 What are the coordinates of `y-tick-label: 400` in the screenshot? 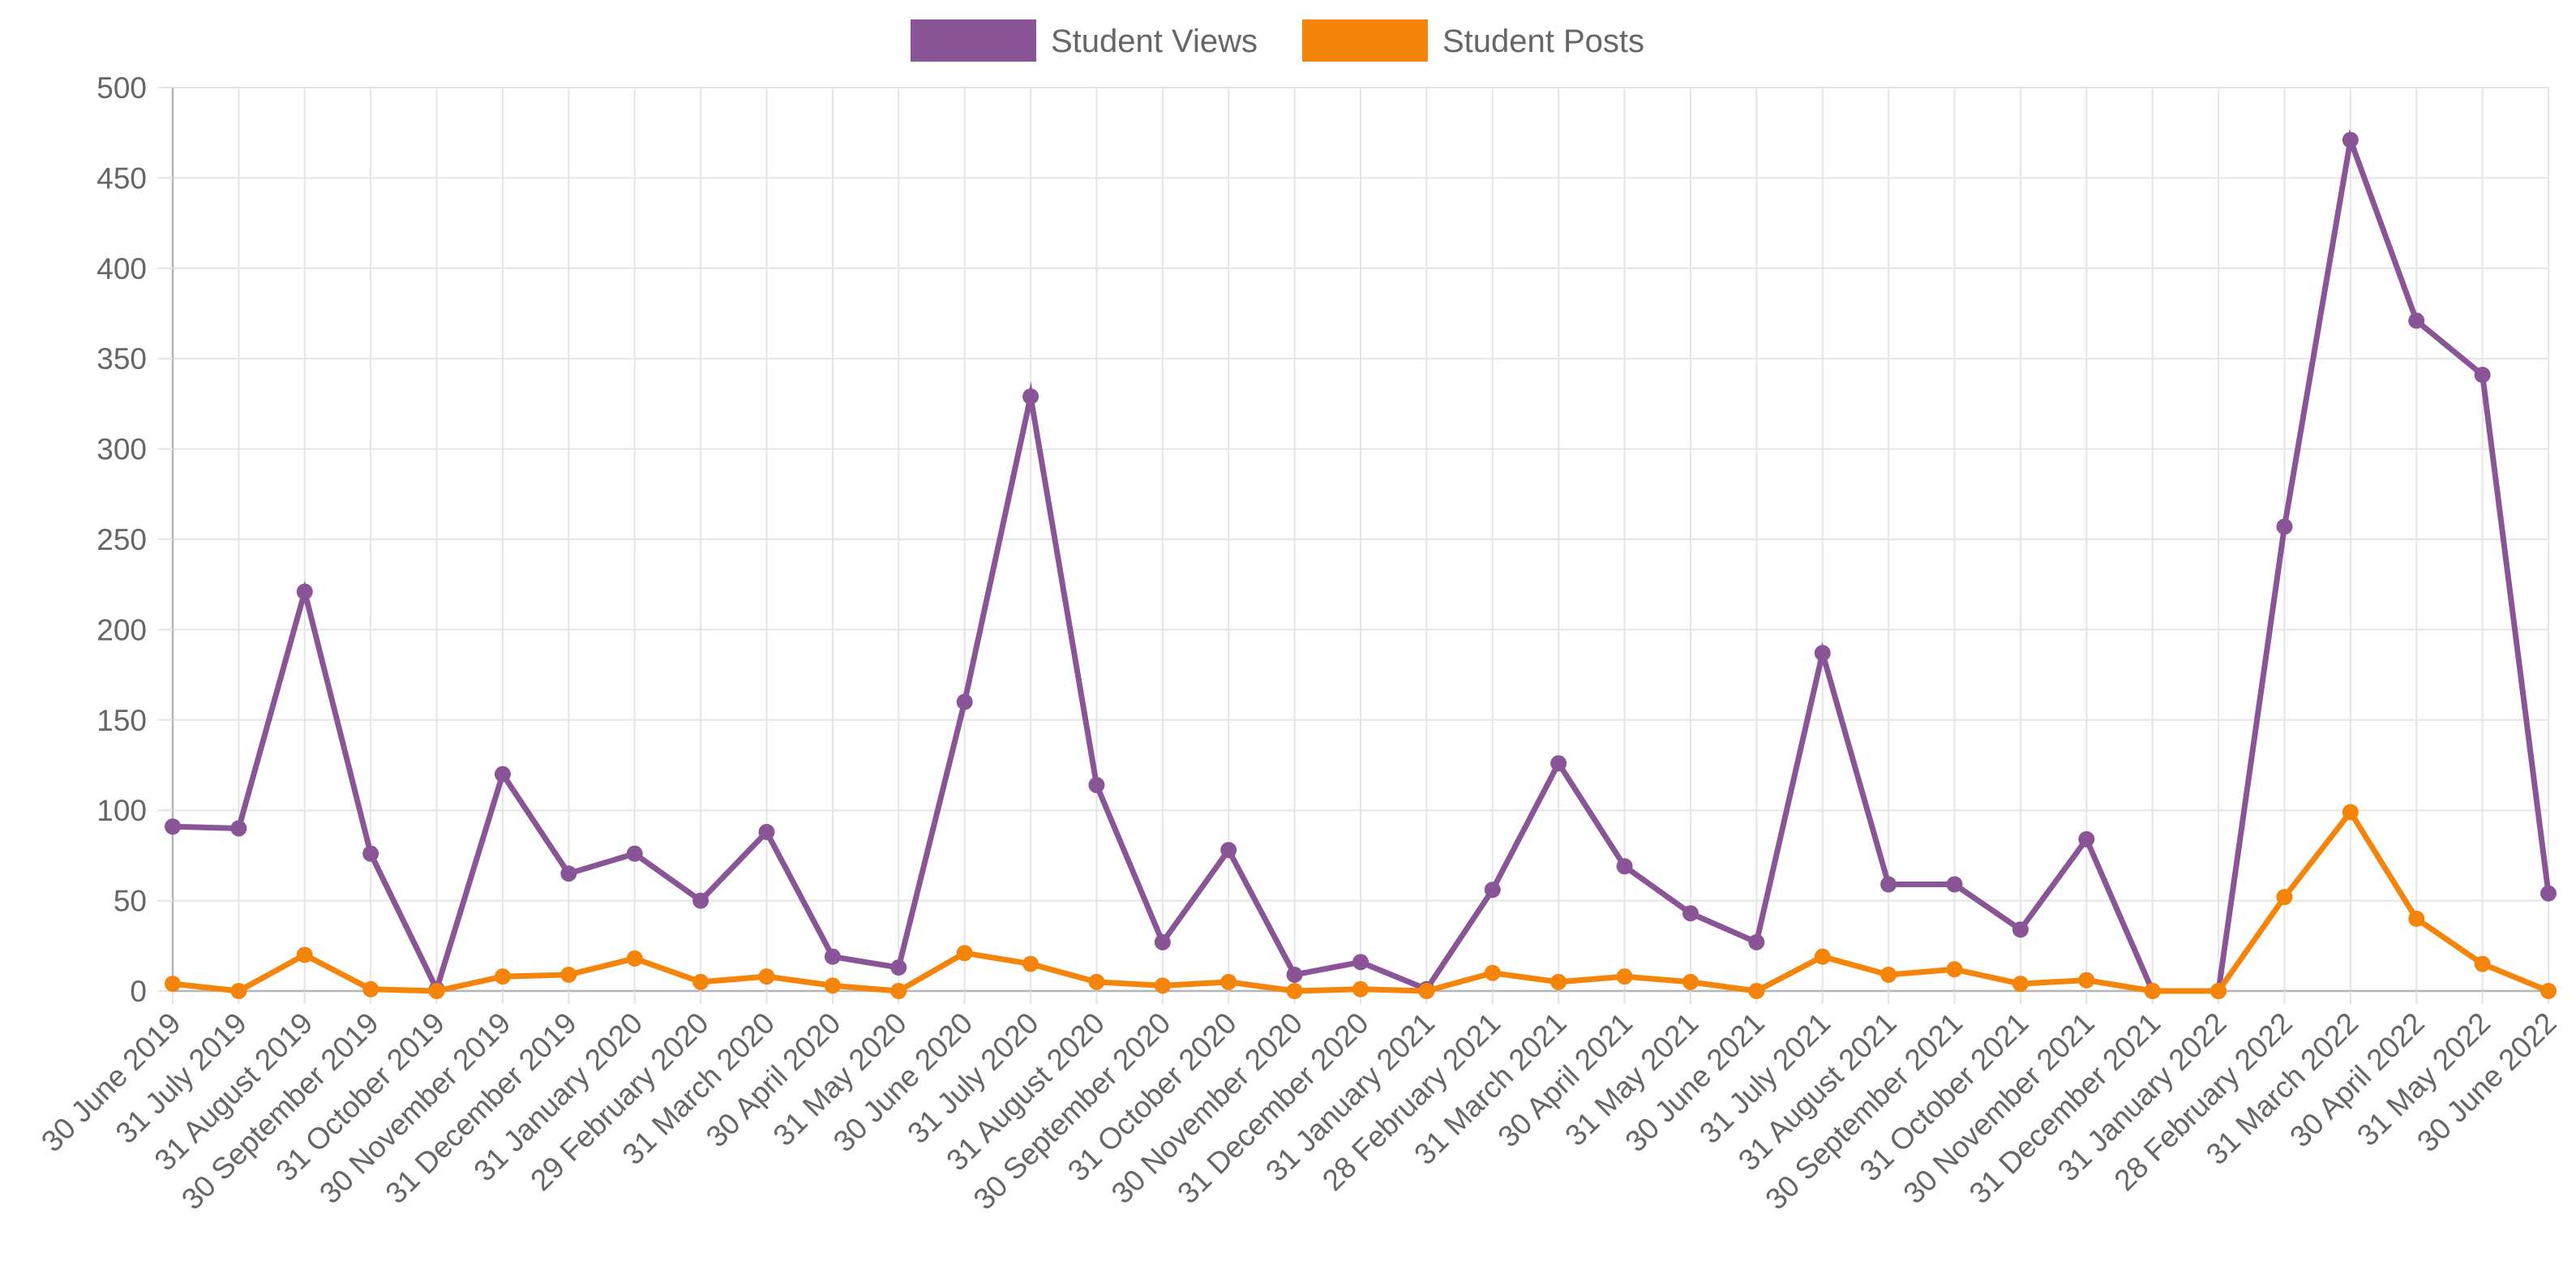 It's located at (121, 268).